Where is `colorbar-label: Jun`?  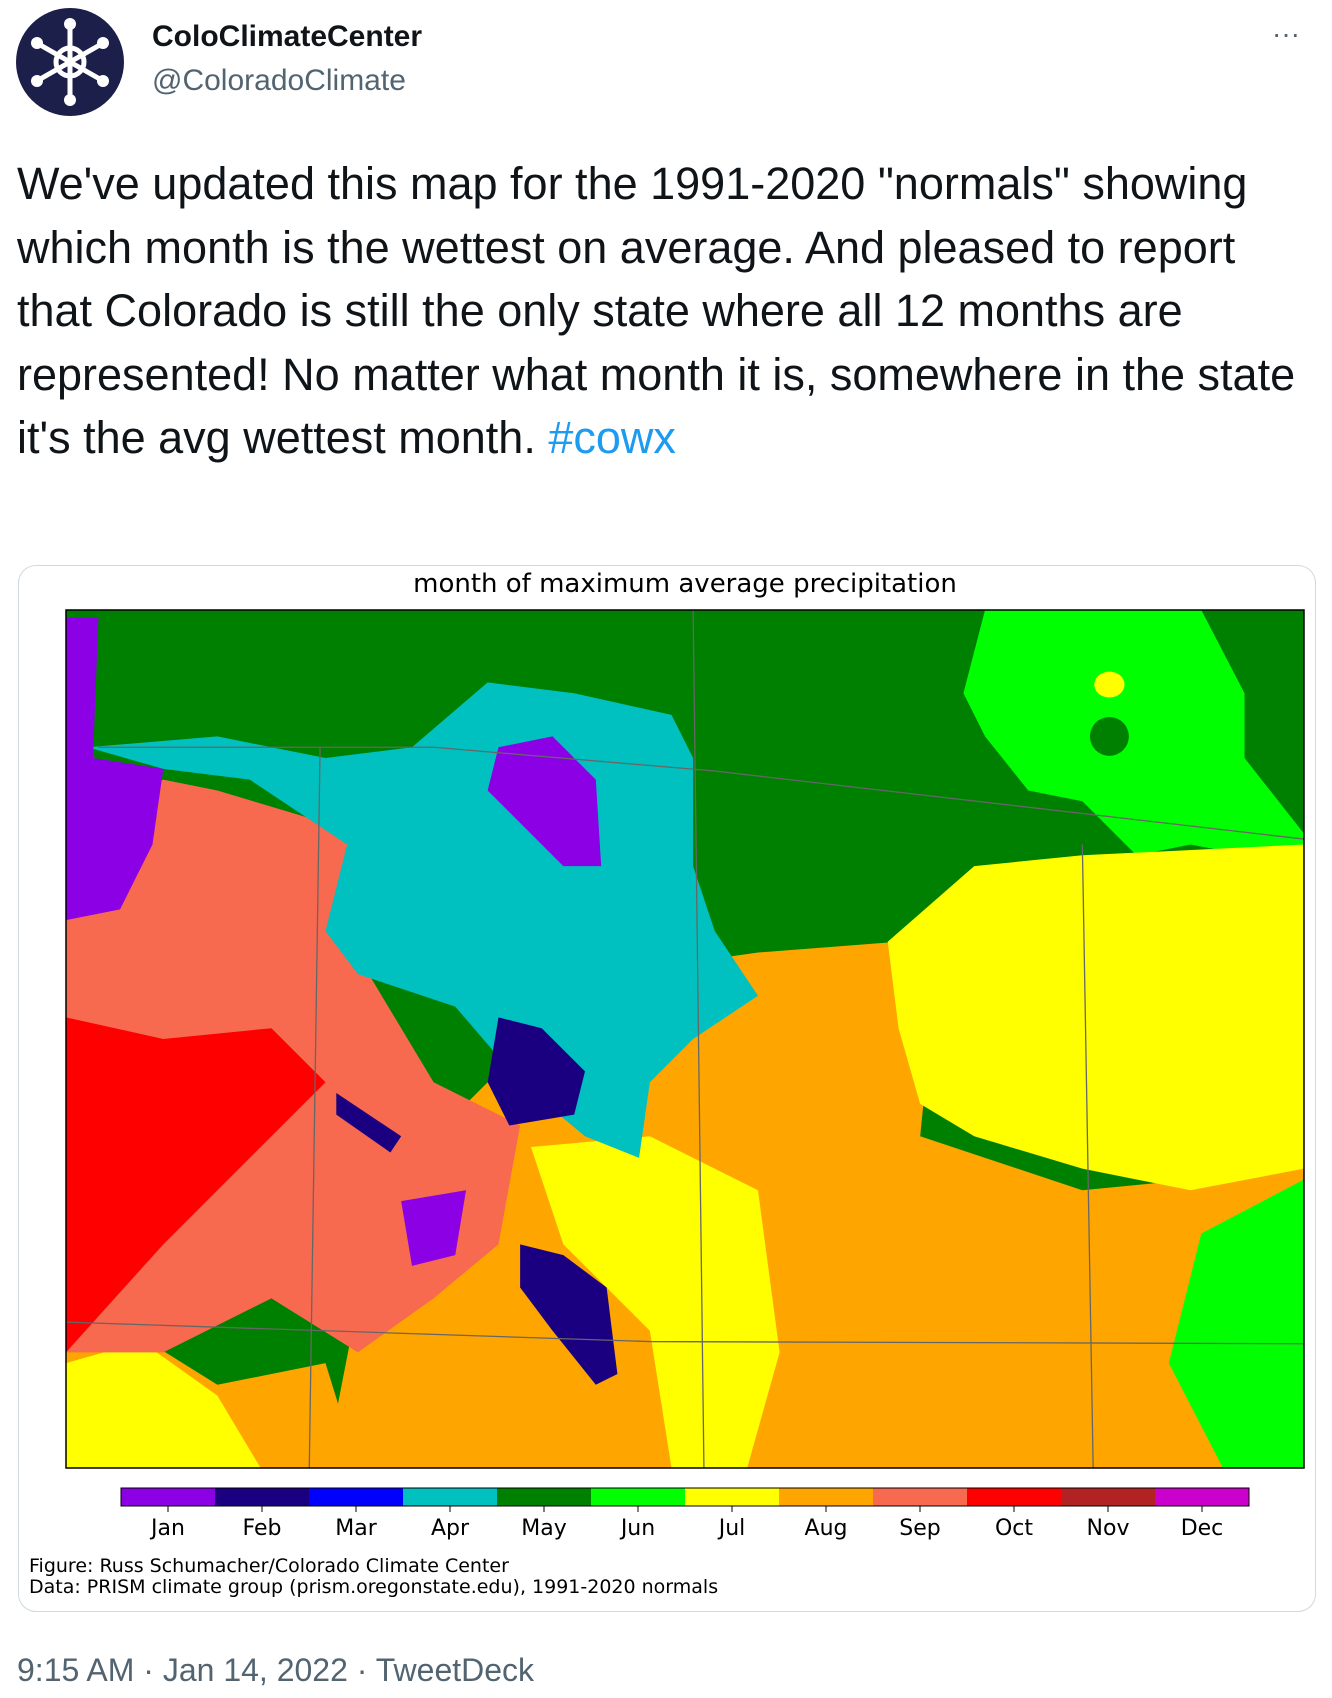
colorbar-label: Jun is located at coordinates (637, 1528).